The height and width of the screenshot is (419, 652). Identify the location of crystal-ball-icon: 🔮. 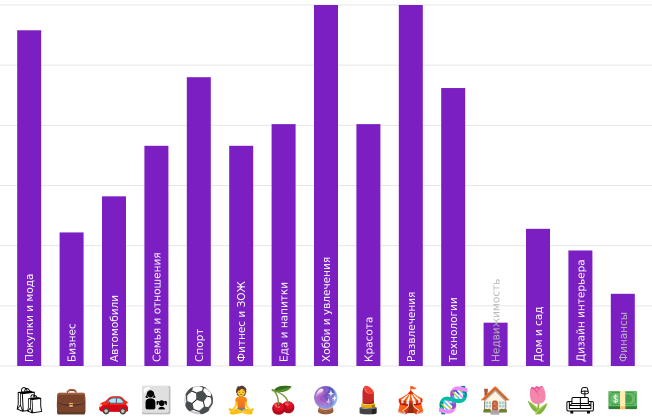
(326, 400).